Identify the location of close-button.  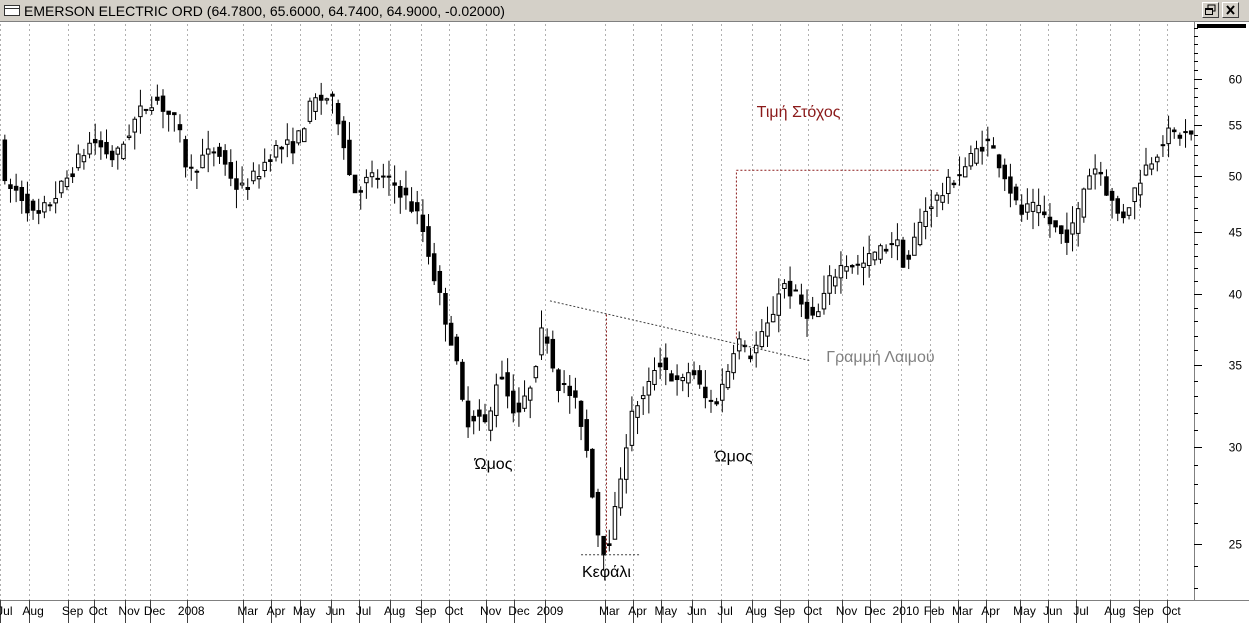
(1230, 10).